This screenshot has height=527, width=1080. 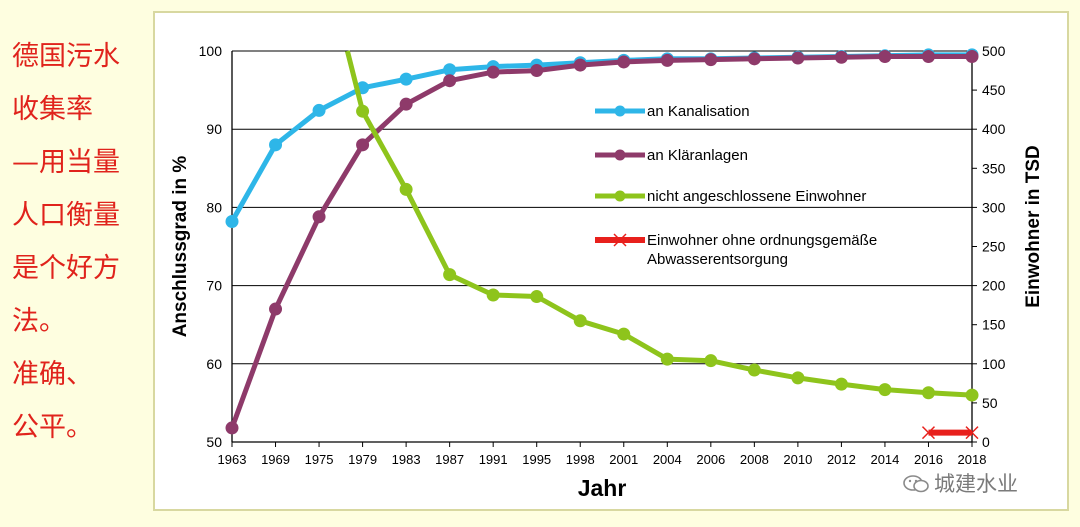 I want to click on legend-label: Einwohner ohne ordnungsgemäße, so click(x=762, y=240).